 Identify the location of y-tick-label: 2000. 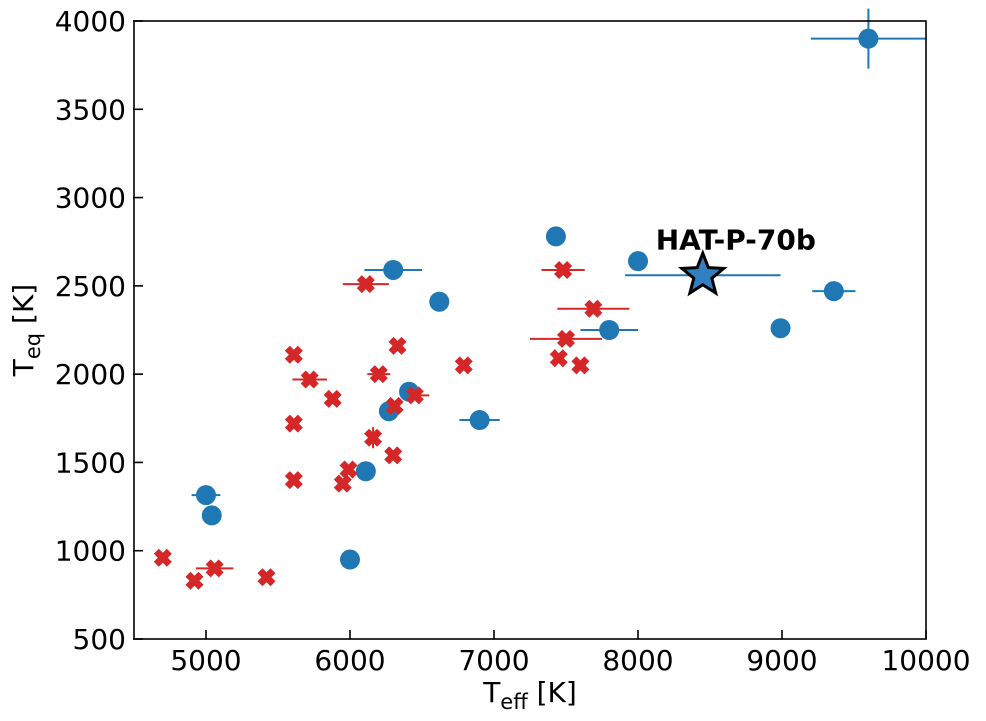
(90, 374).